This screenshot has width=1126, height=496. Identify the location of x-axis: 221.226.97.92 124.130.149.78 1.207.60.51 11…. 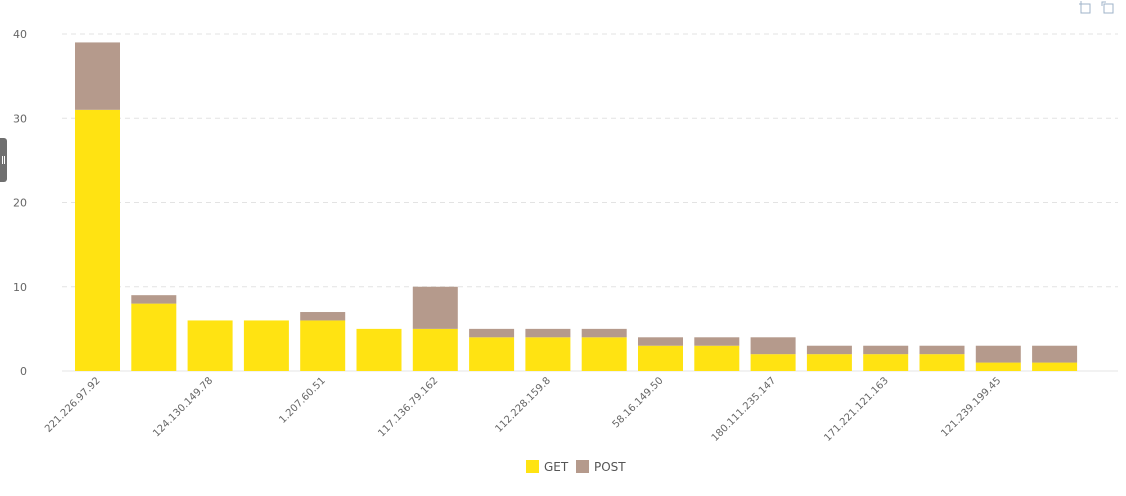
(523, 409).